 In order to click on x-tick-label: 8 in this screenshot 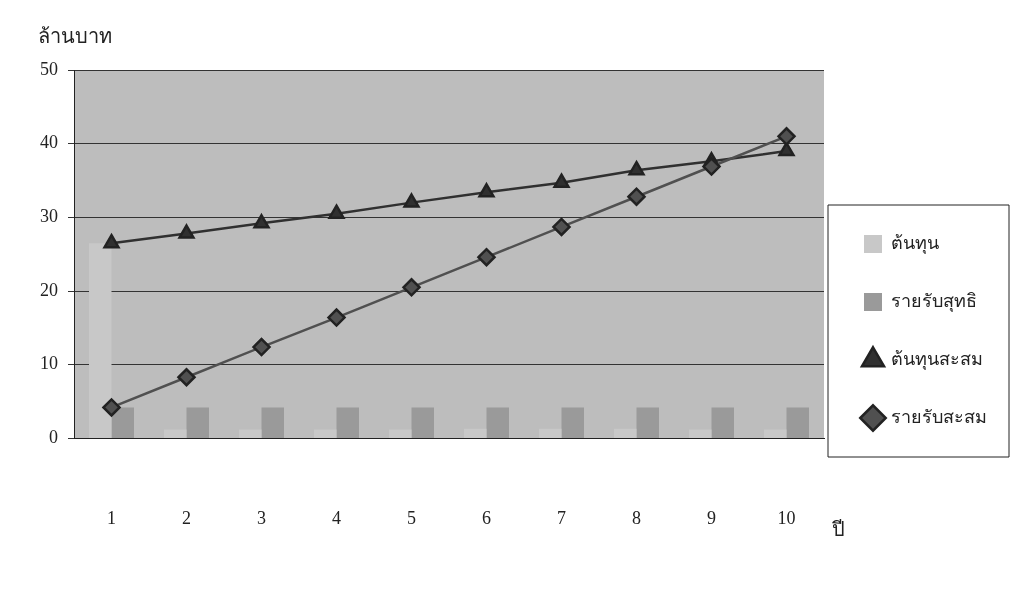, I will do `click(636, 517)`.